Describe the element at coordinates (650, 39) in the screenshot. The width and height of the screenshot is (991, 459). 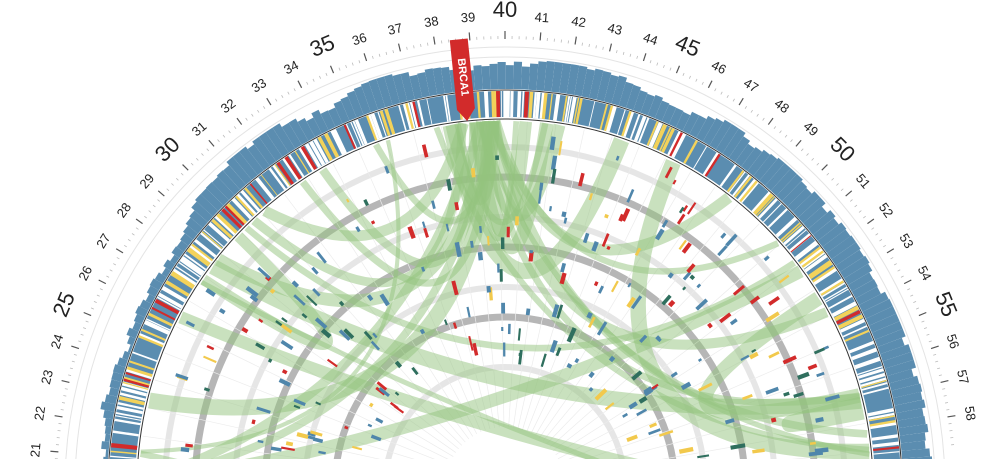
I see `scale-label: 44` at that location.